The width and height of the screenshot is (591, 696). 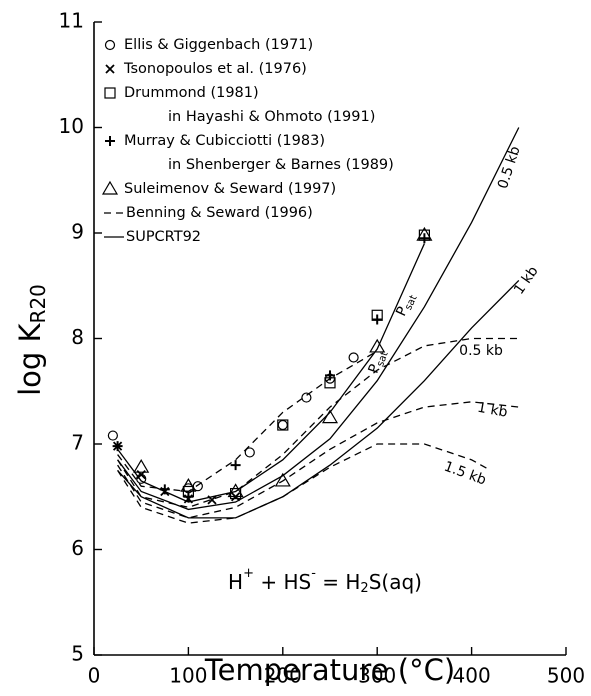 I want to click on x-tick-label: 0, so click(x=94, y=676).